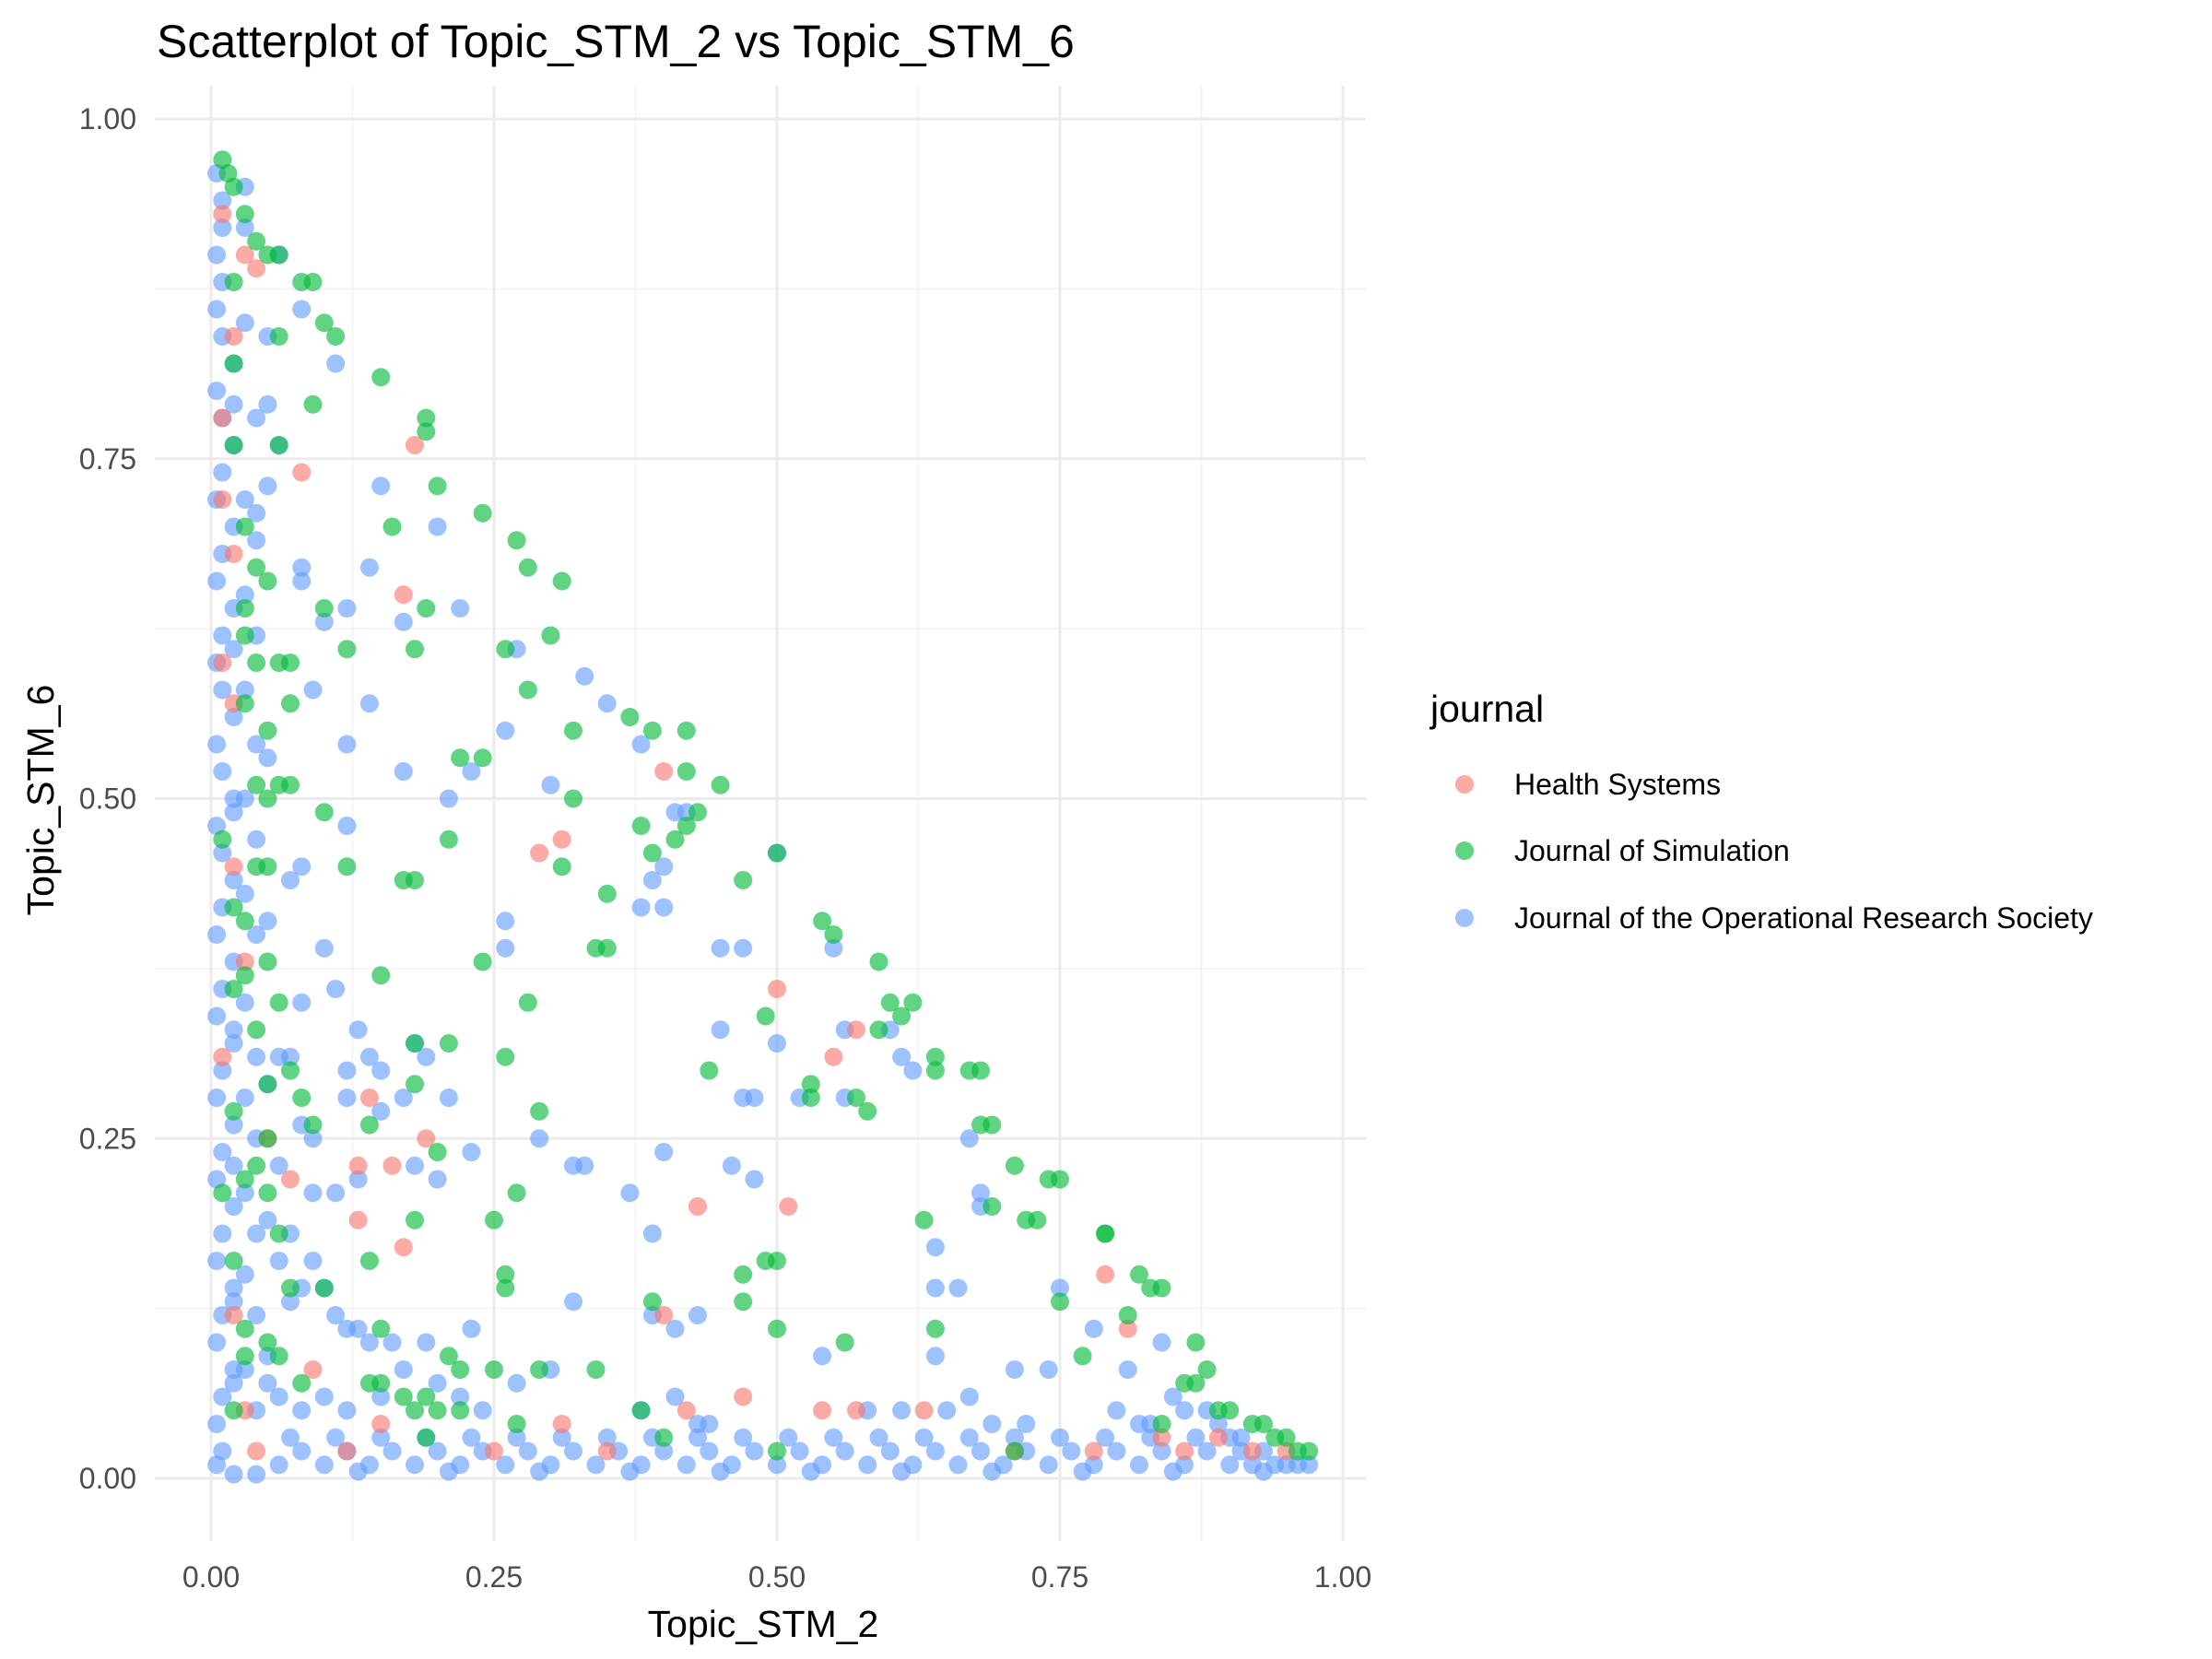 Image resolution: width=2212 pixels, height=1659 pixels. What do you see at coordinates (1652, 850) in the screenshot?
I see `legend-label: Journal of Simulation` at bounding box center [1652, 850].